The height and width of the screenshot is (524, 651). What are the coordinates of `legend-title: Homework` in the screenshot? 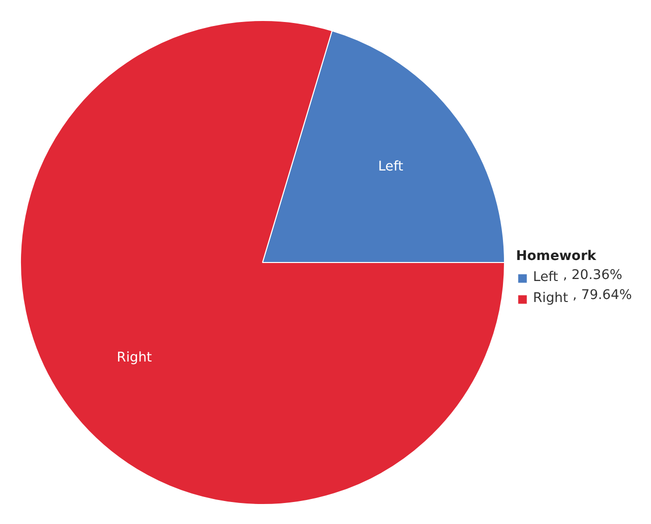 It's located at (556, 256).